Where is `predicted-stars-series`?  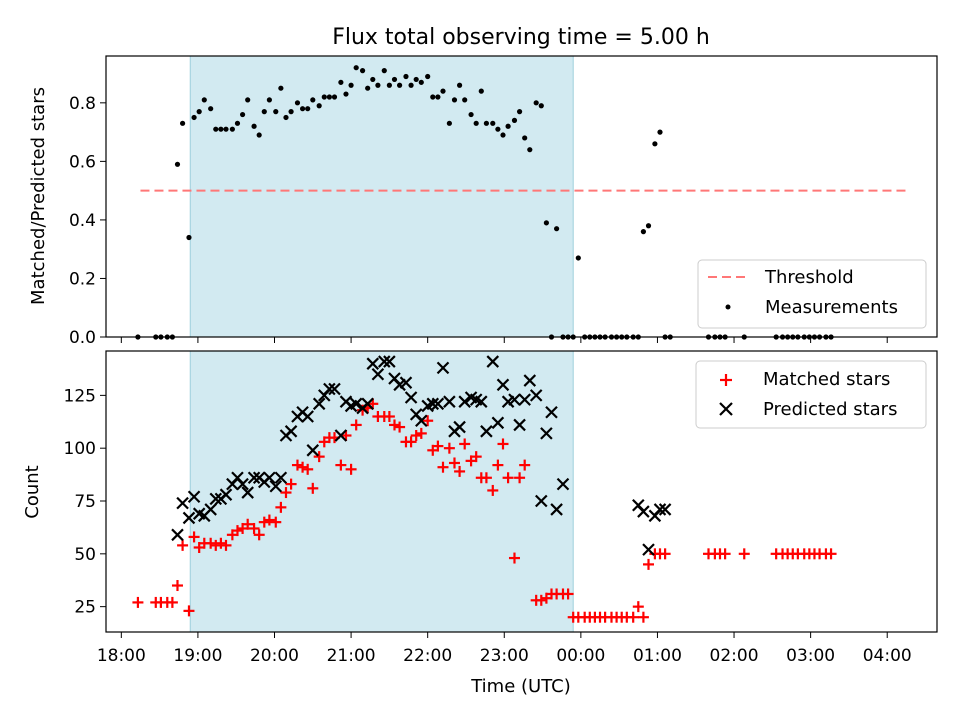 predicted-stars-series is located at coordinates (421, 455).